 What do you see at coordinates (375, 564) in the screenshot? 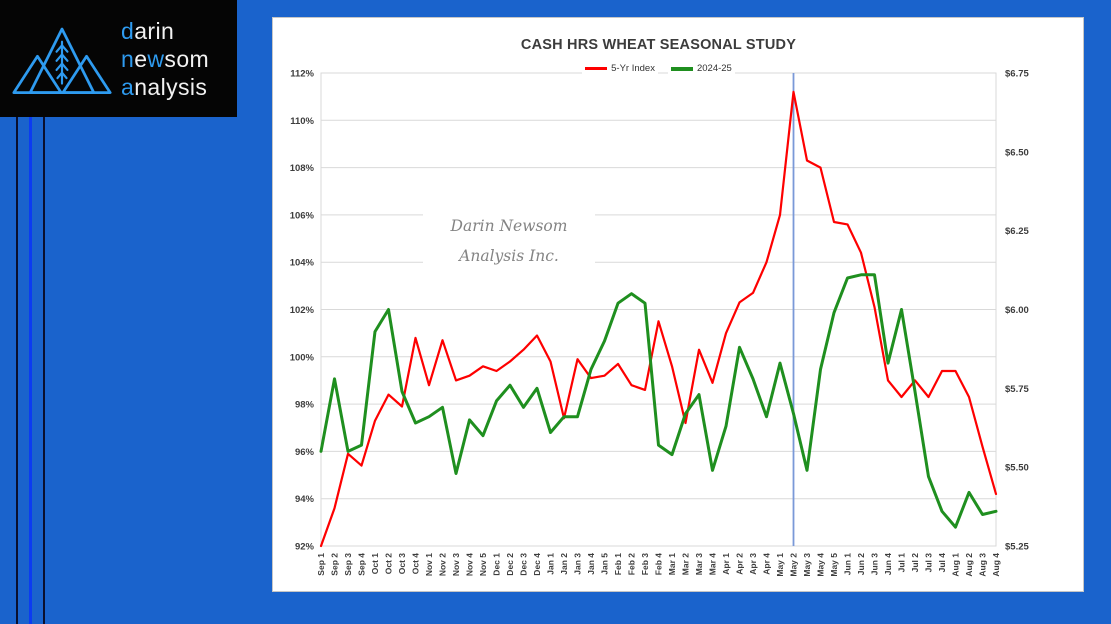
I see `x-axis-label: Oct 1` at bounding box center [375, 564].